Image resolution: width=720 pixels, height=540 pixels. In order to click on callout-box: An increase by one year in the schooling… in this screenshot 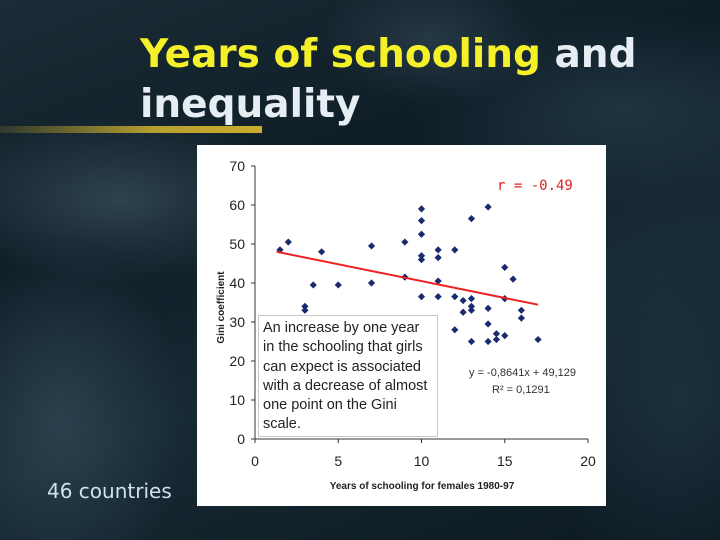, I will do `click(348, 376)`.